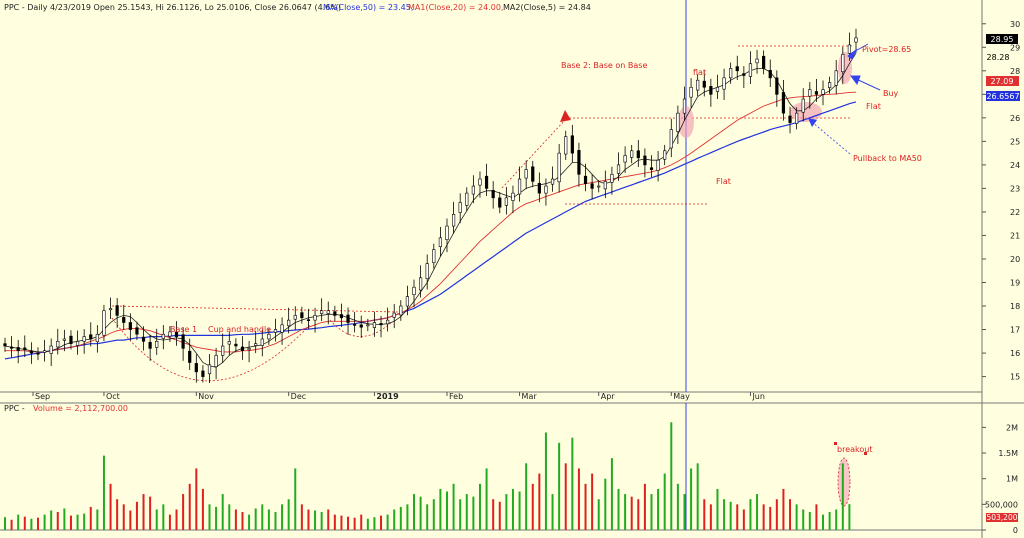 The width and height of the screenshot is (1024, 538). Describe the element at coordinates (1002, 81) in the screenshot. I see `ma20-tag-bg` at that location.